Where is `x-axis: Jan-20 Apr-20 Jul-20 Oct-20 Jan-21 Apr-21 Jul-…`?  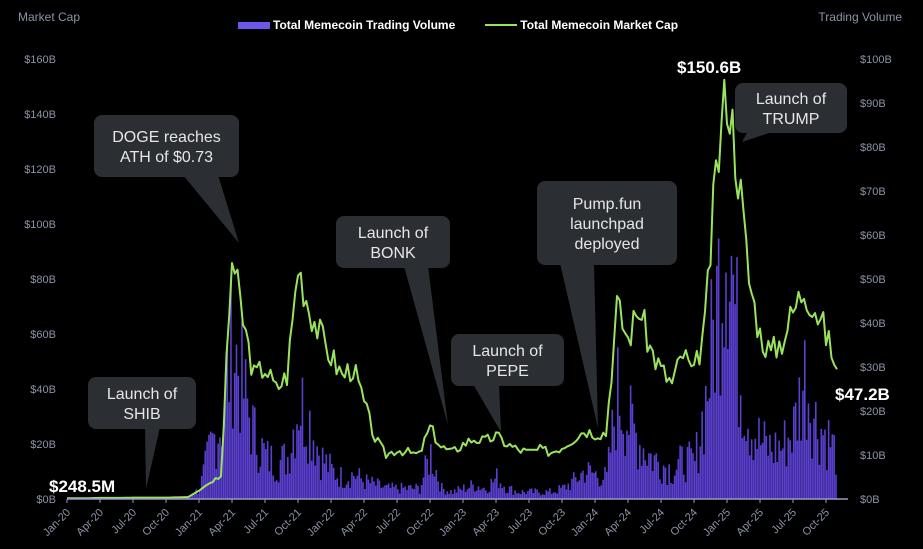
x-axis: Jan-20 Apr-20 Jul-20 Oct-20 Jan-21 Apr-21 Jul-… is located at coordinates (436, 519).